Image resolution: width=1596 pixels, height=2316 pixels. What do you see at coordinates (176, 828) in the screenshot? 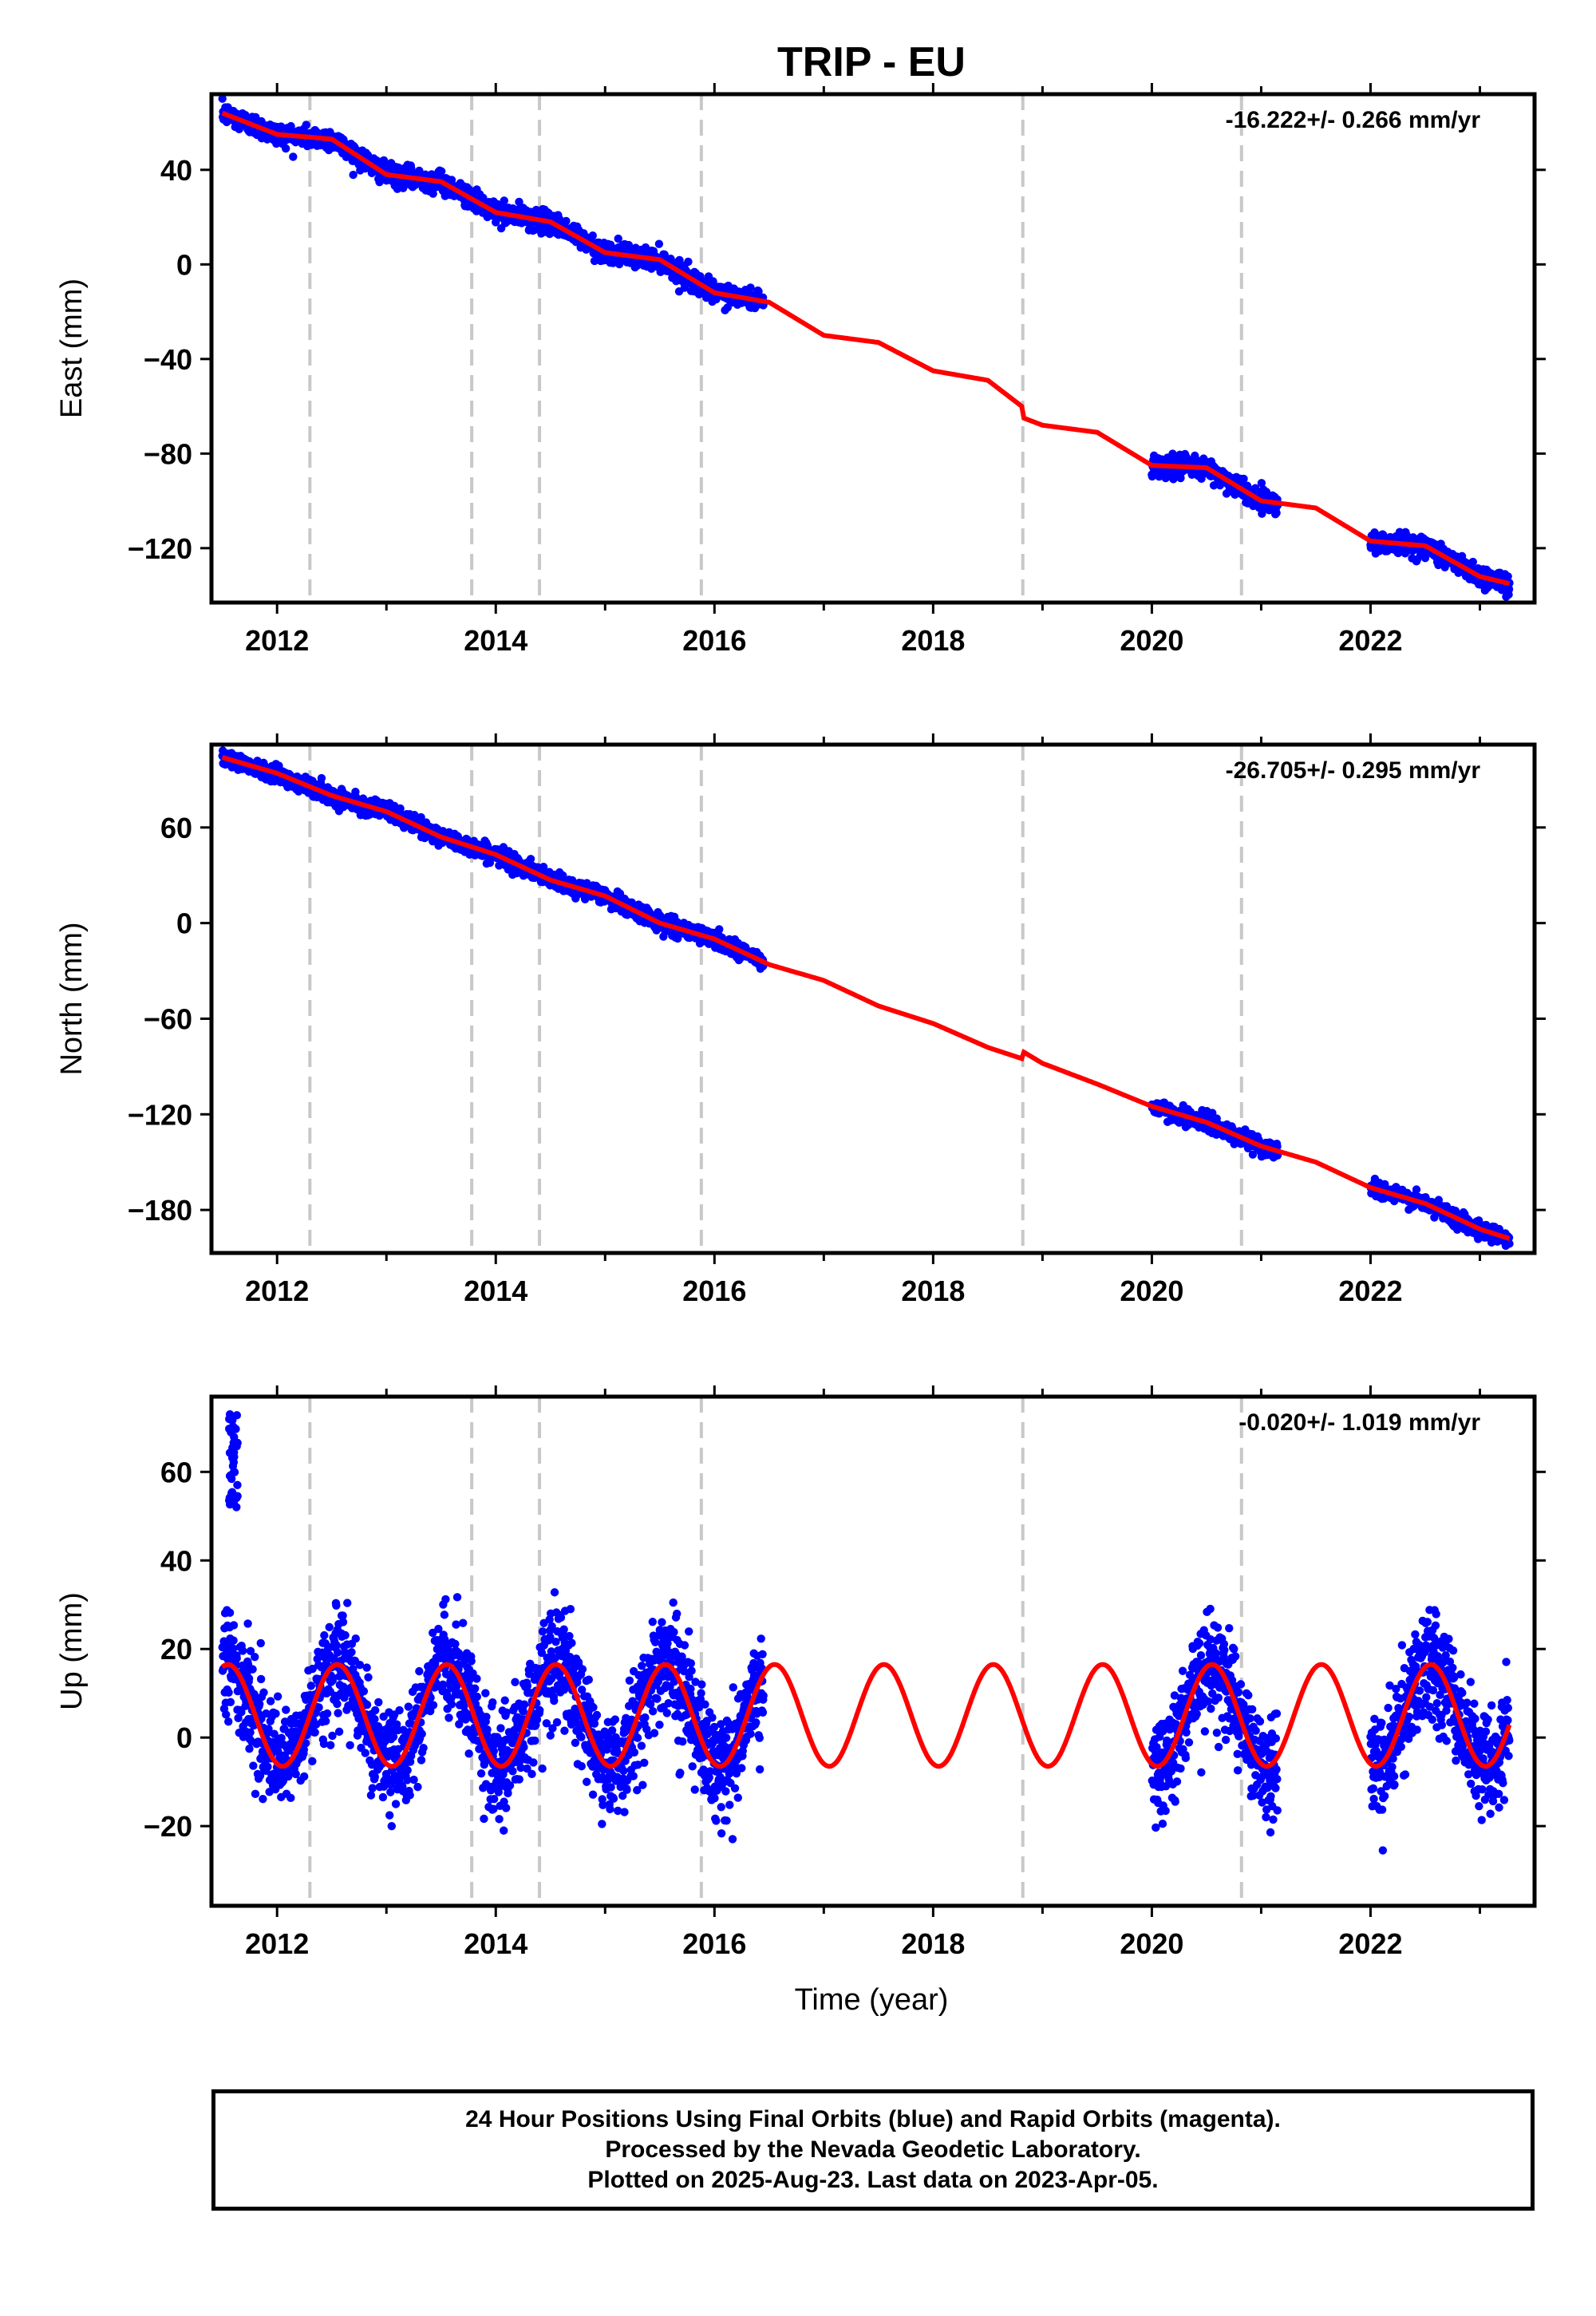
I see `y-tick-label: 60` at bounding box center [176, 828].